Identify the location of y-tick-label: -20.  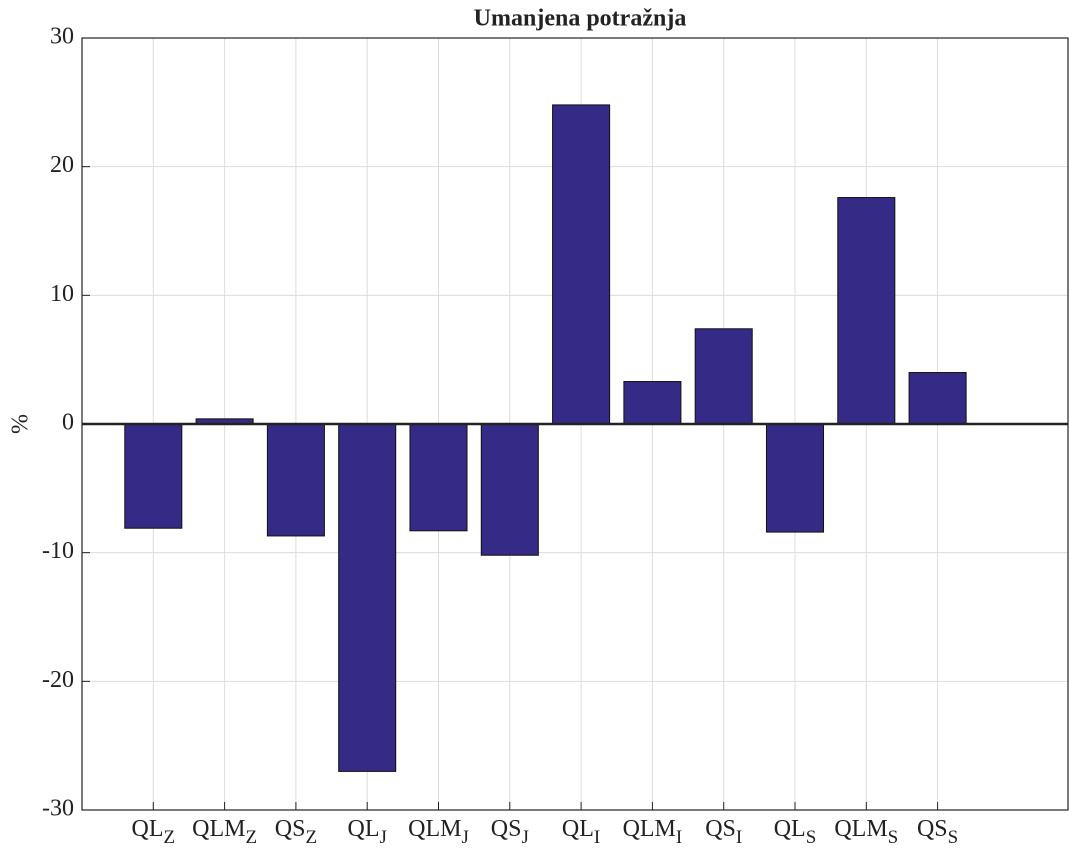
(58, 680).